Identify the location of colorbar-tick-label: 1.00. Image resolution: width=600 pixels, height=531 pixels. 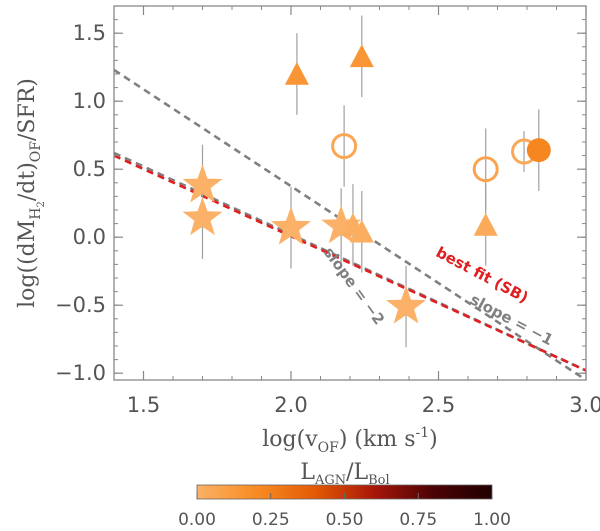
(492, 520).